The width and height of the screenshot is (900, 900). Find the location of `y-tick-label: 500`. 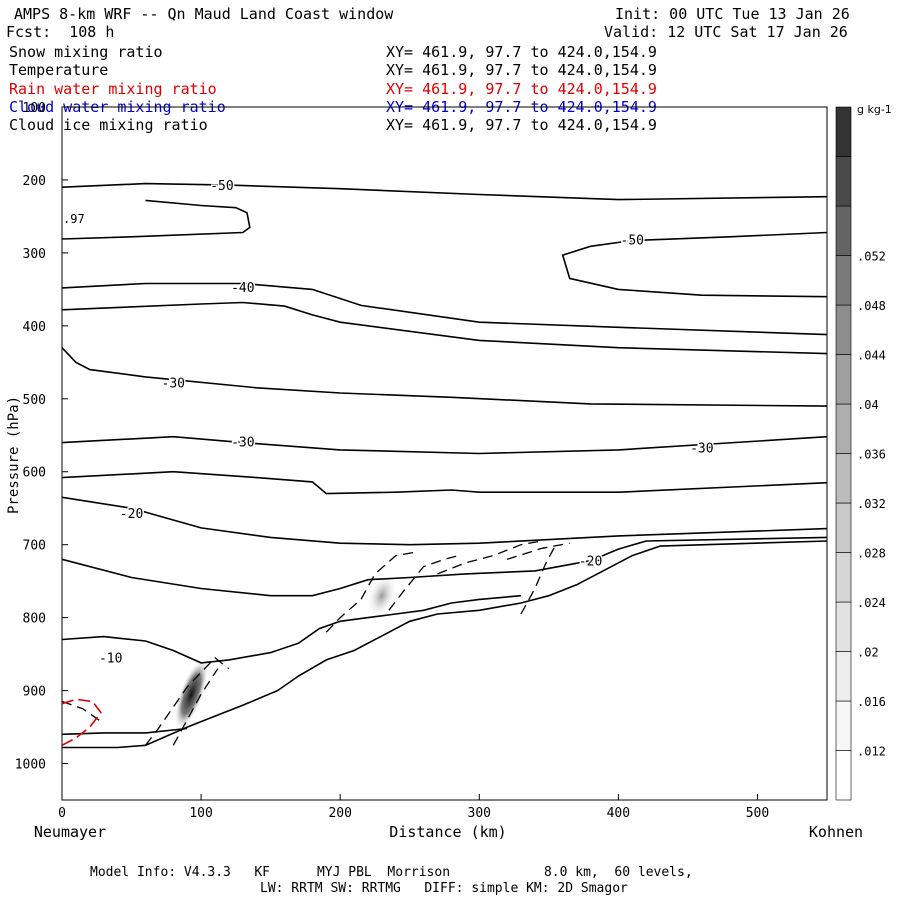

y-tick-label: 500 is located at coordinates (34, 400).